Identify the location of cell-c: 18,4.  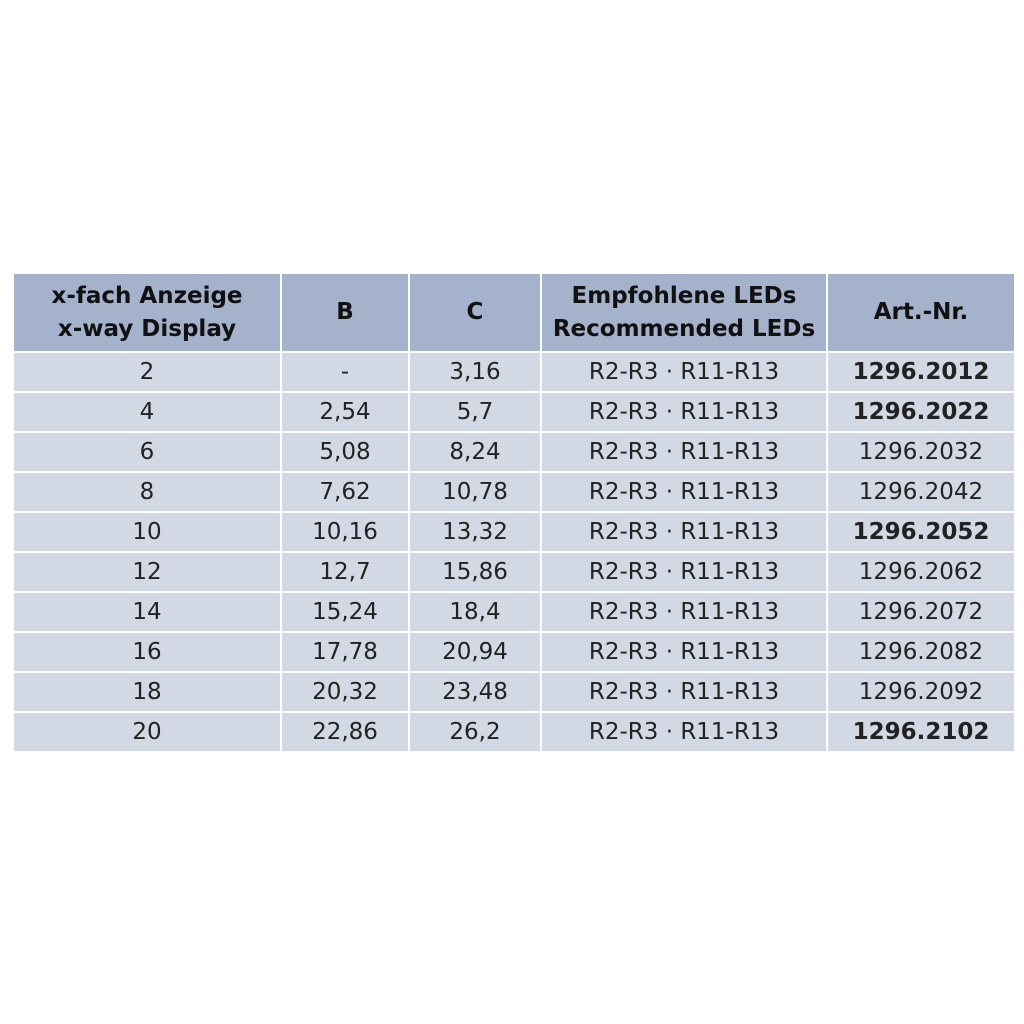
(475, 612).